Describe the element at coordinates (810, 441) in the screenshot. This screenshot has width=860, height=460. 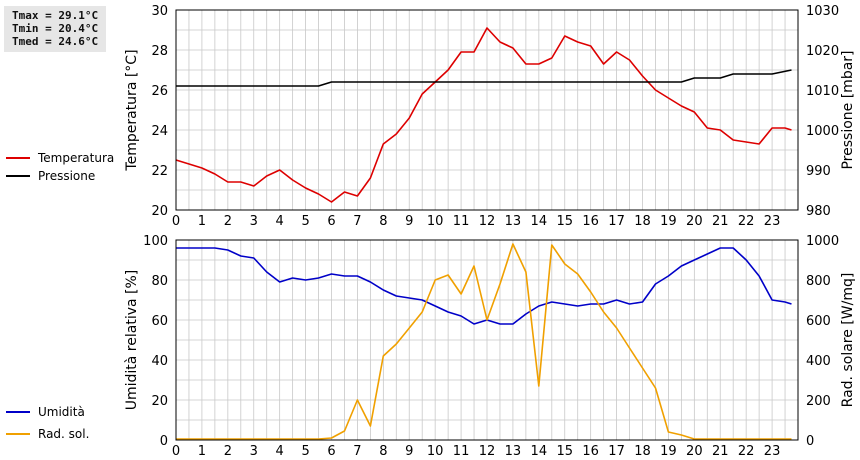
I see `panel2-y2-tick-label: 0` at that location.